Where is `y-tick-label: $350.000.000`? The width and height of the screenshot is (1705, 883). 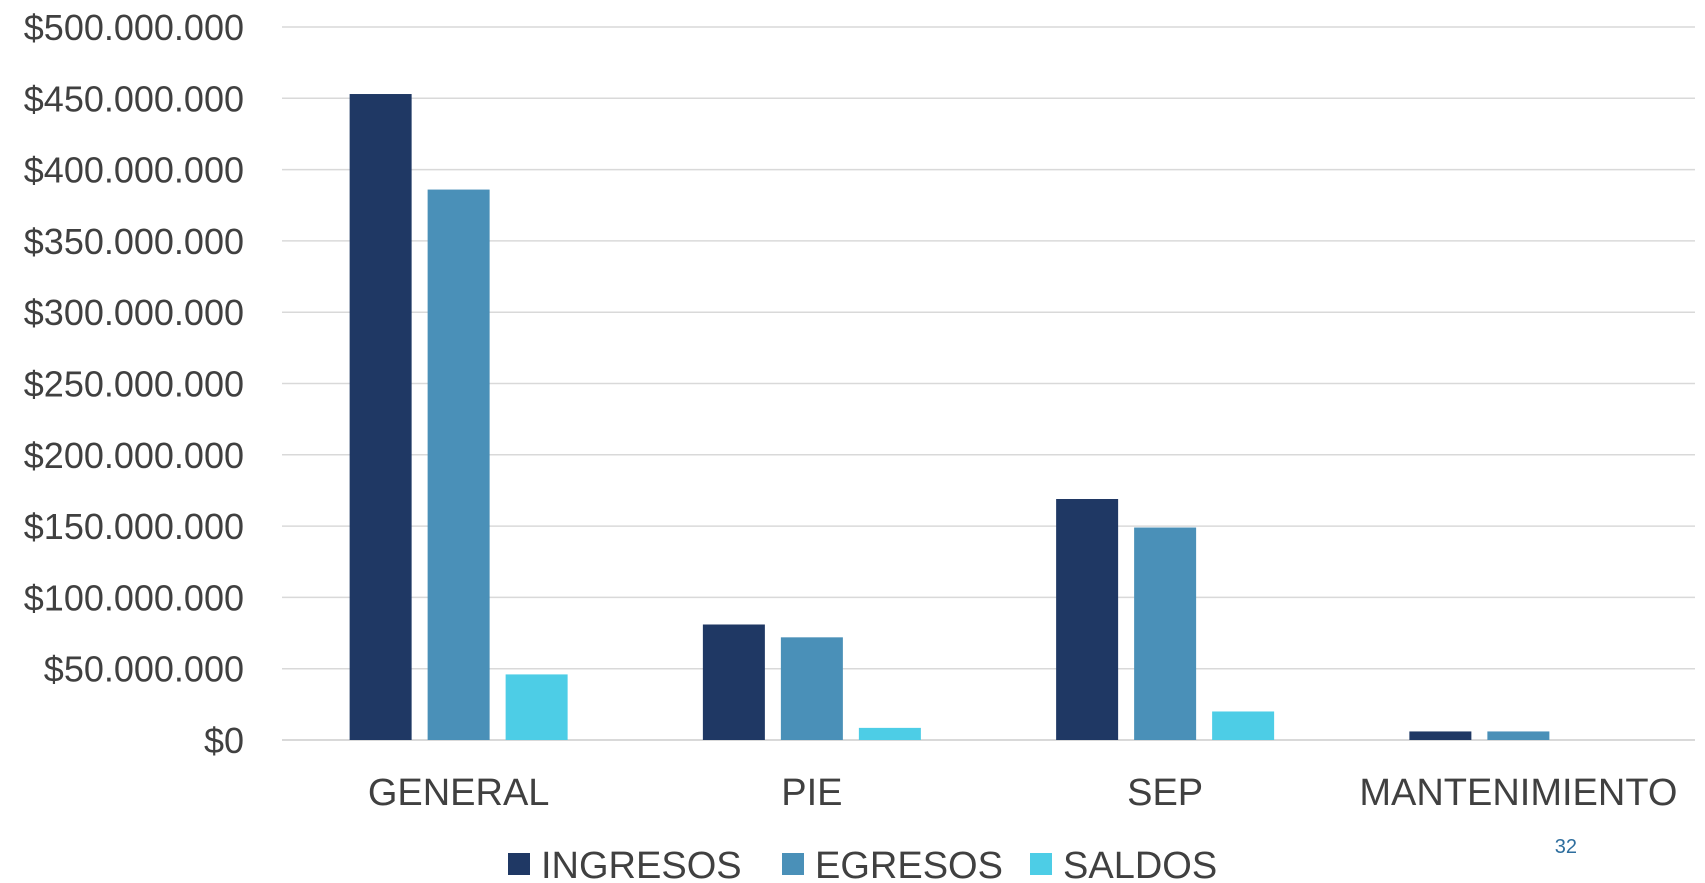
y-tick-label: $350.000.000 is located at coordinates (134, 241).